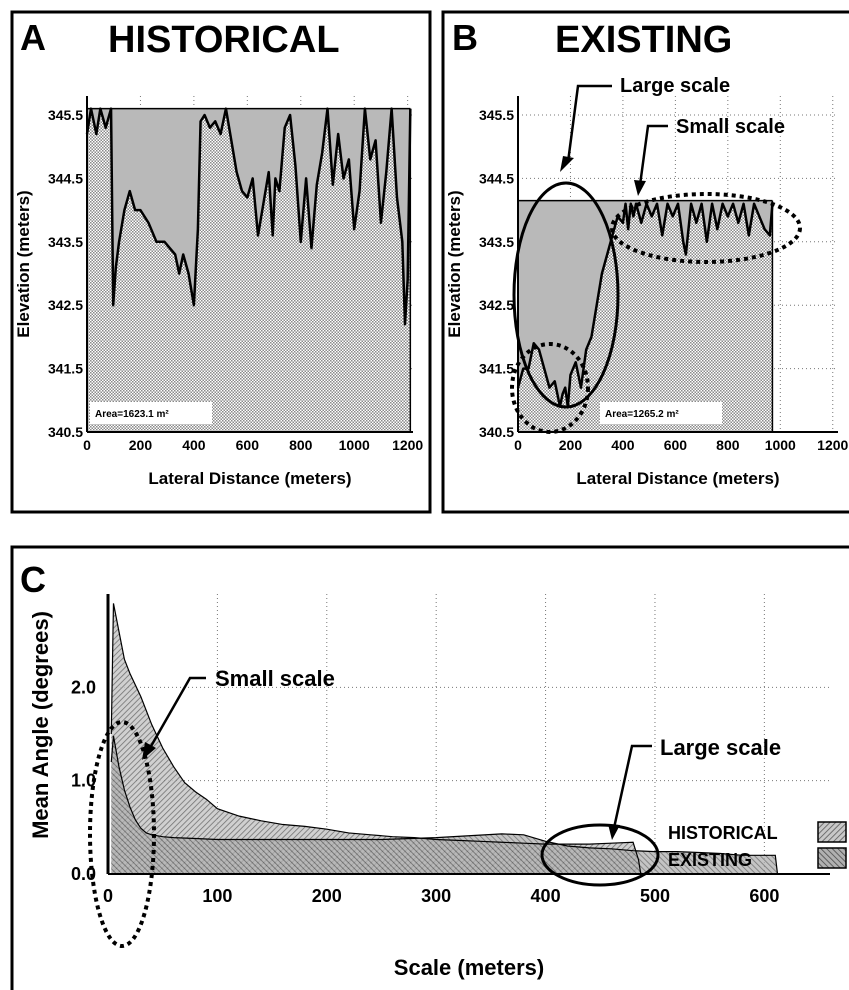 This screenshot has width=849, height=990. I want to click on y-tick-label: 1.0, so click(83, 781).